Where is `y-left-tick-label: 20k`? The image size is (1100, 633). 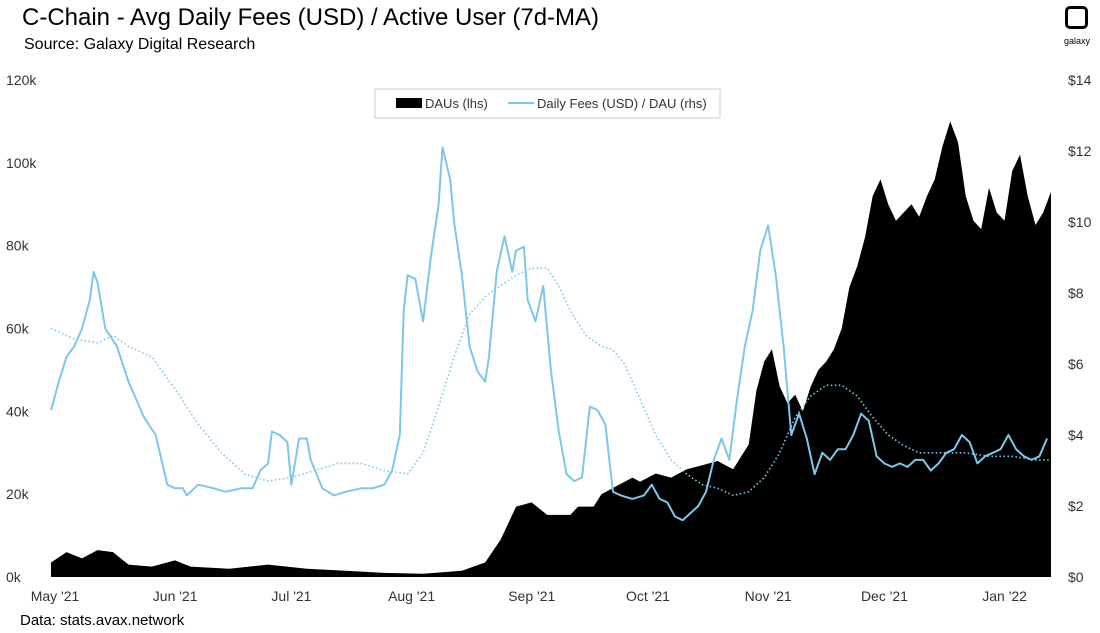
y-left-tick-label: 20k is located at coordinates (18, 494).